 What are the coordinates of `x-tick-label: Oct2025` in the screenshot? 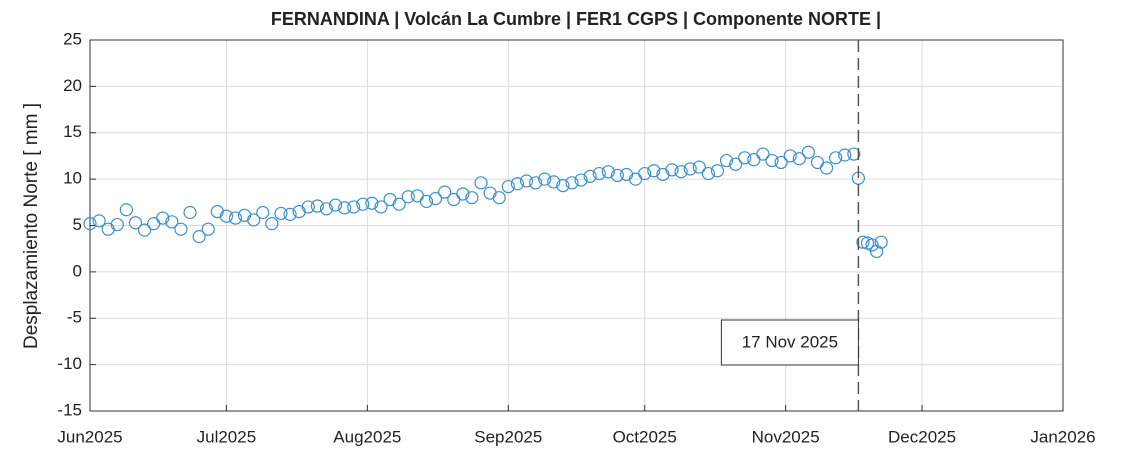 It's located at (645, 436).